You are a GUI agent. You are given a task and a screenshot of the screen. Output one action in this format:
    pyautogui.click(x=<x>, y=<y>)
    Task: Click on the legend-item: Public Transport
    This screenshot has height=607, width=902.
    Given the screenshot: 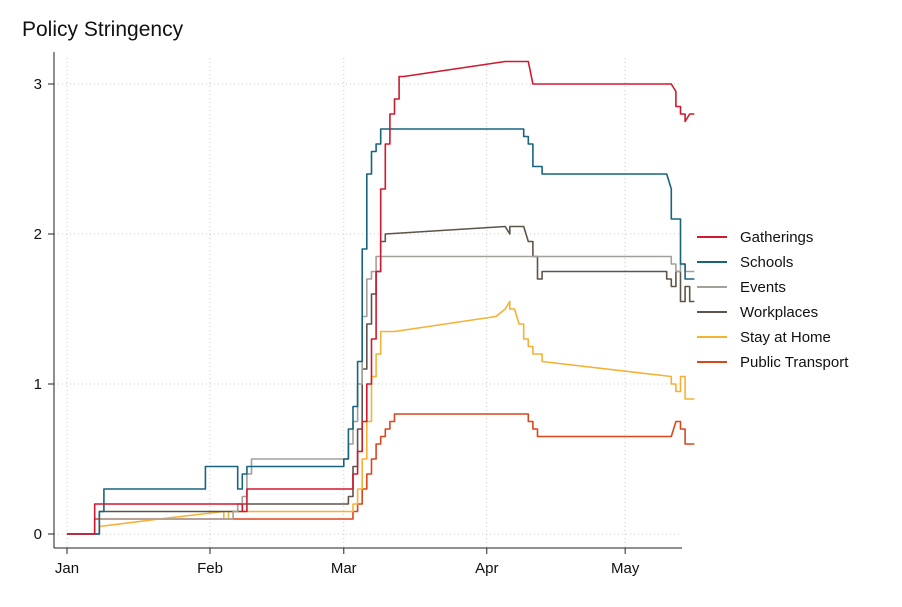 What is the action you would take?
    pyautogui.click(x=773, y=362)
    